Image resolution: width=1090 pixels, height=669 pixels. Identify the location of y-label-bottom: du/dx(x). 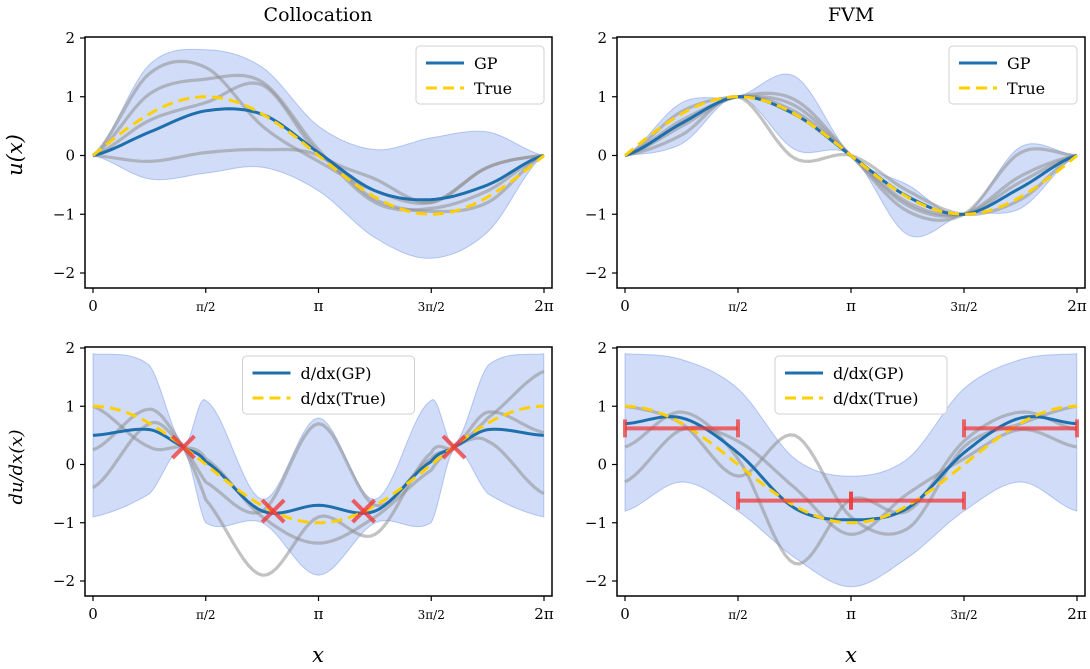
(16, 466).